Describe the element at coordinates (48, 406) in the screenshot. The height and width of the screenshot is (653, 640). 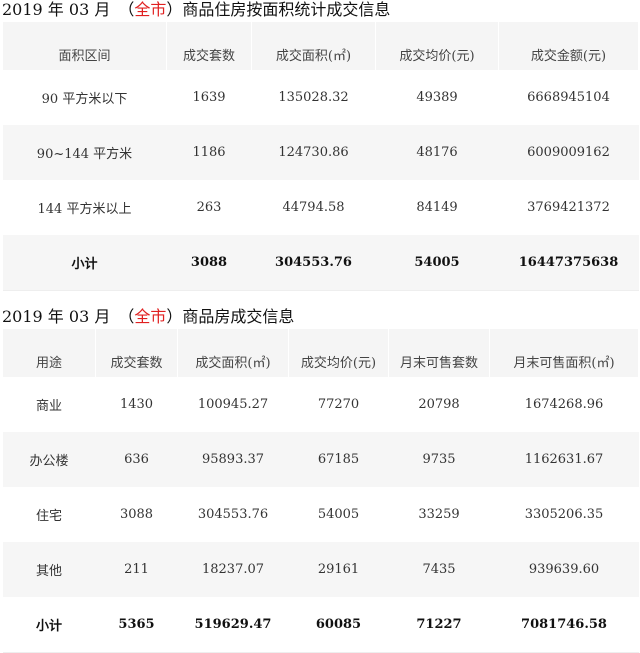
I see `table-cell: 商业` at that location.